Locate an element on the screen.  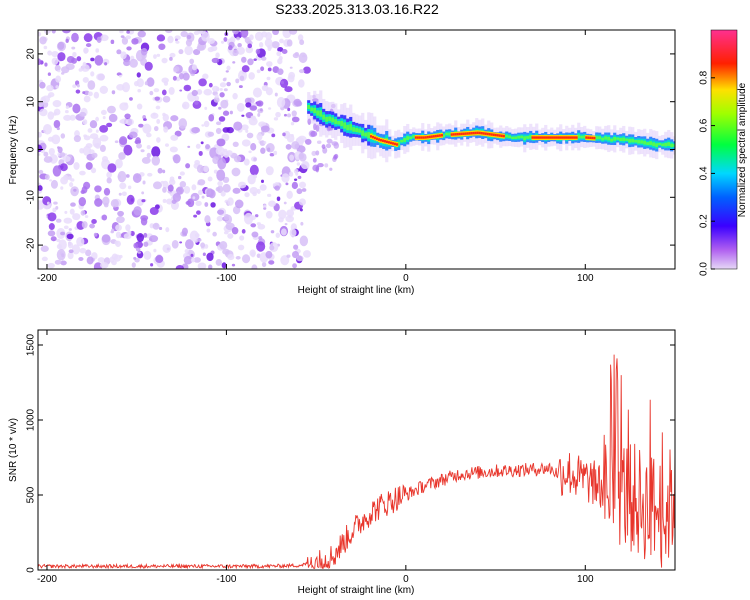
colorbar-gradient is located at coordinates (724, 149).